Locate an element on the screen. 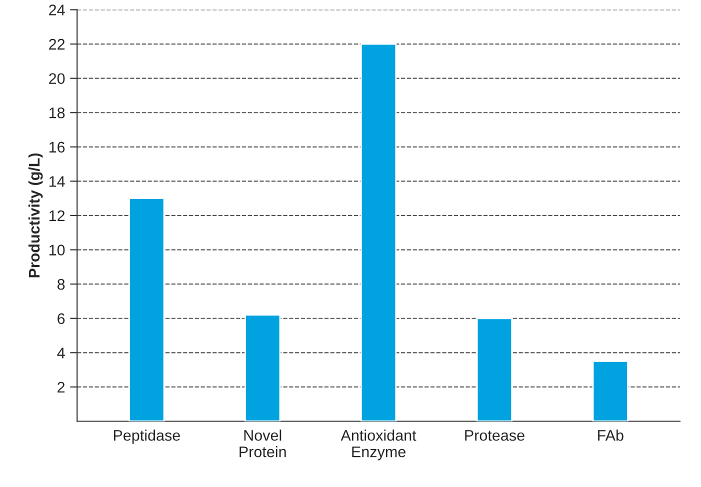 The height and width of the screenshot is (487, 701). y-tick-label: 2 is located at coordinates (61, 387).